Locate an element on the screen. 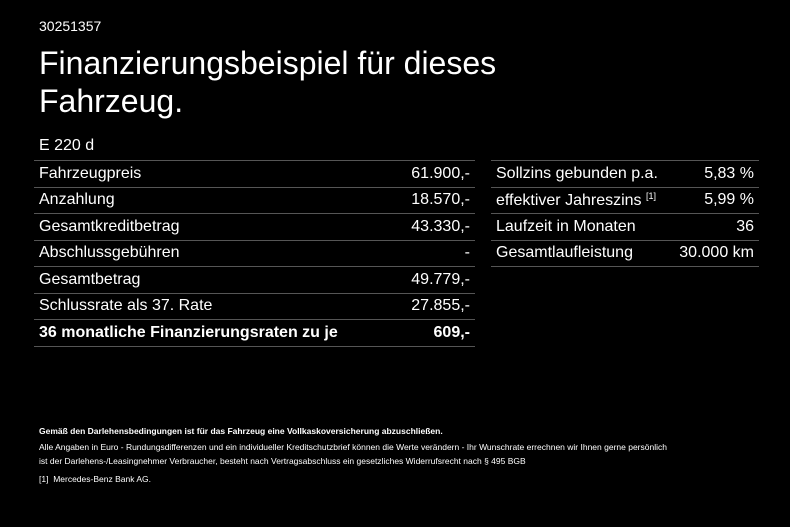 This screenshot has height=527, width=790. row-label: 36 monatliche Finanzierungsraten zu je is located at coordinates (214, 333).